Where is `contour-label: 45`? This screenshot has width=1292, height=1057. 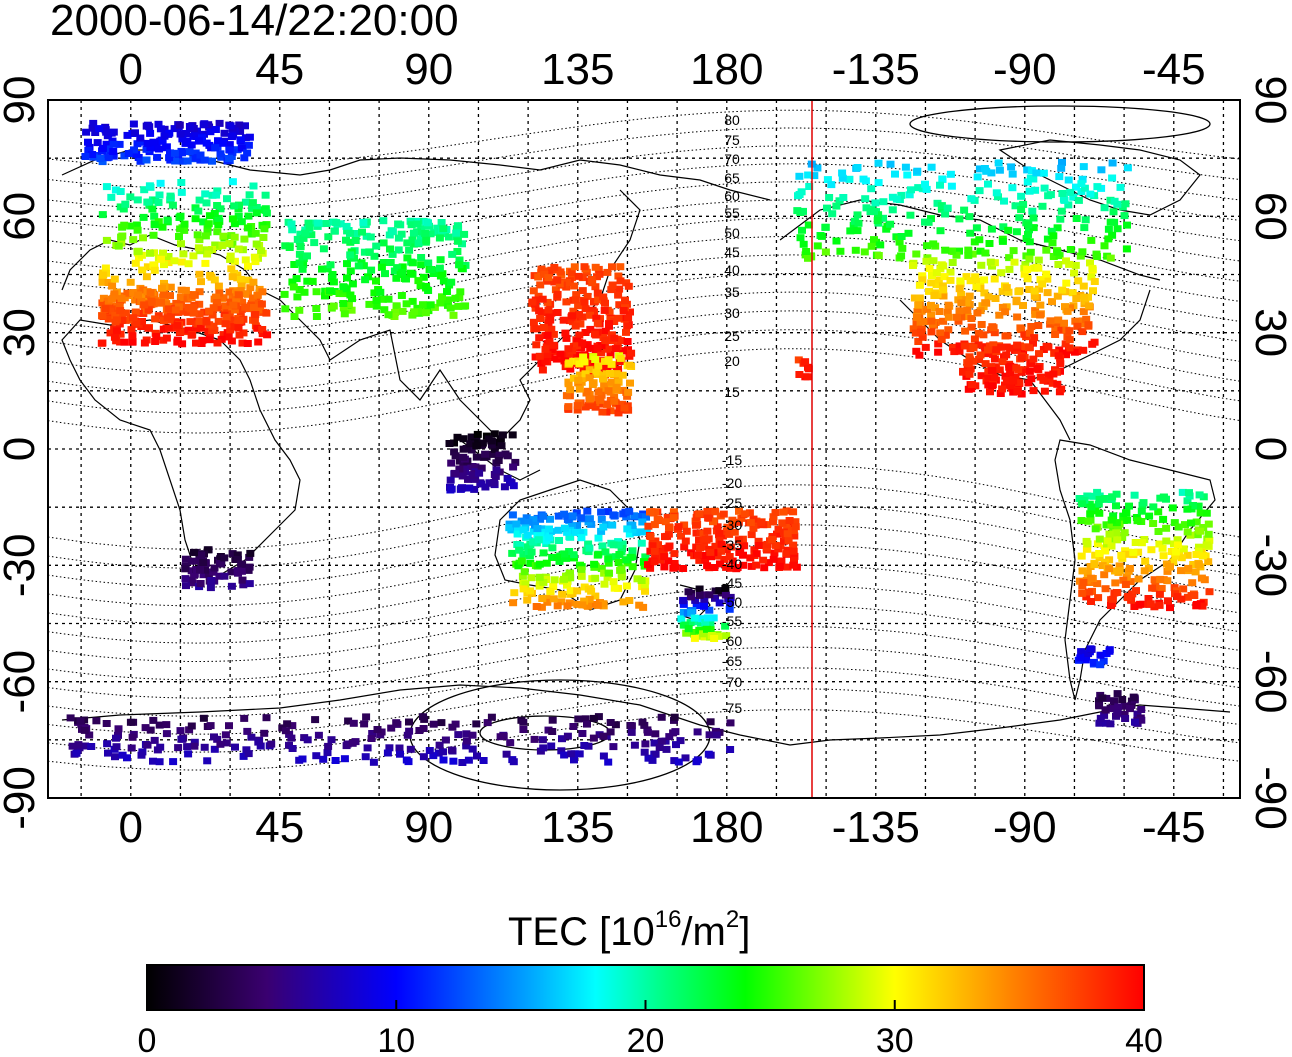 contour-label: 45 is located at coordinates (732, 252).